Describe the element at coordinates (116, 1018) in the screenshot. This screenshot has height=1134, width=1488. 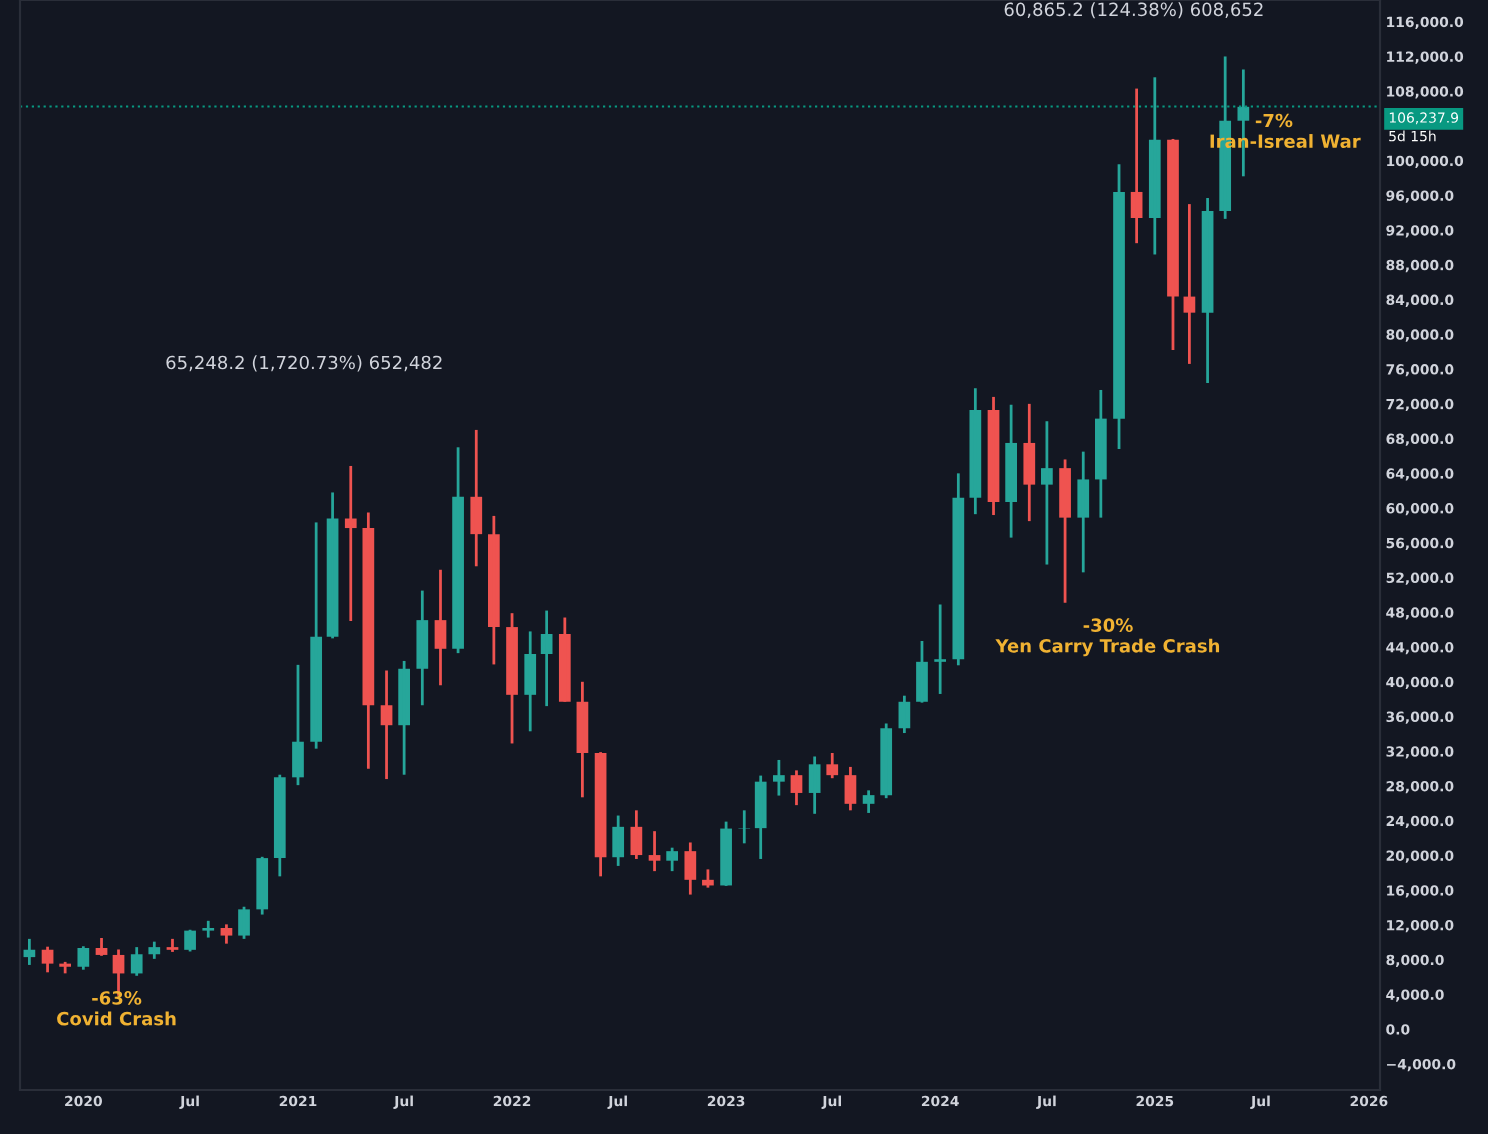
I see `annotation: Covid Crash` at that location.